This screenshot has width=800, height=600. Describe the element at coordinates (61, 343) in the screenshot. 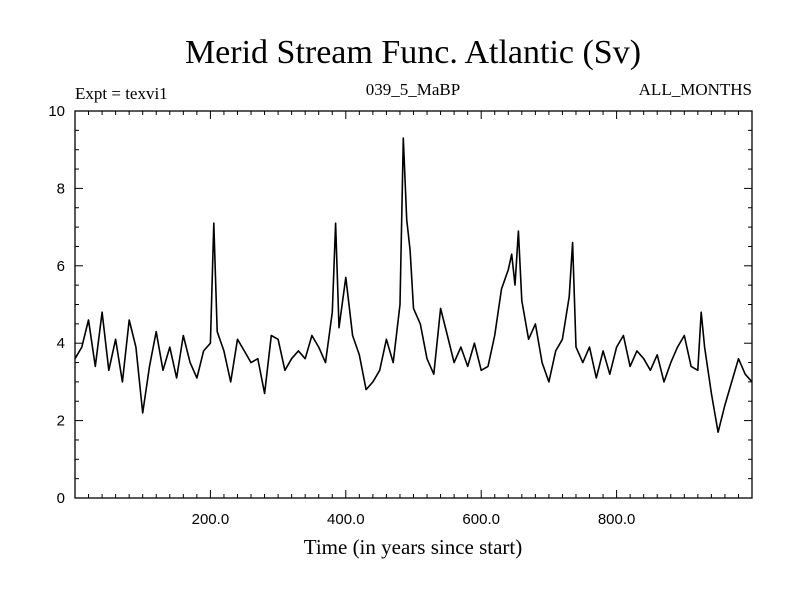

I see `y-tick-label: 4` at that location.